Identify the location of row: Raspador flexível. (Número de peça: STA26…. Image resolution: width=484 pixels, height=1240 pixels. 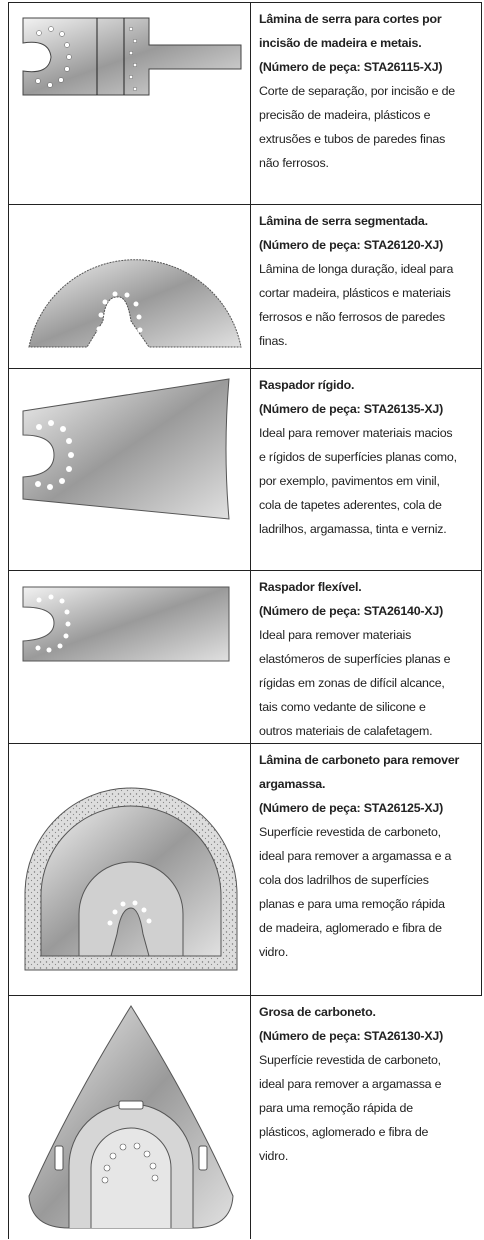
(245, 656).